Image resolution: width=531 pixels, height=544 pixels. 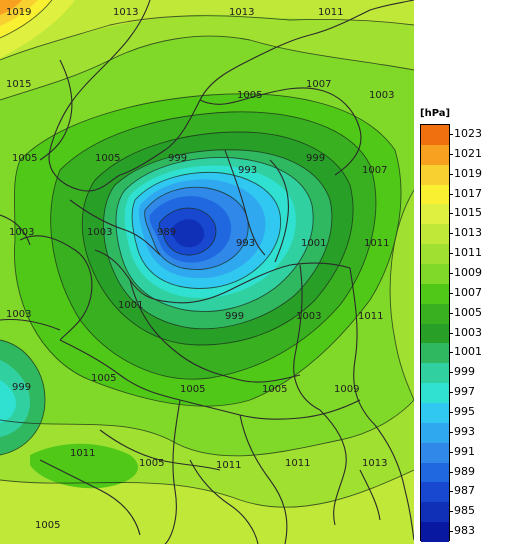 What do you see at coordinates (464, 431) in the screenshot?
I see `legend-level-label: 993` at bounding box center [464, 431].